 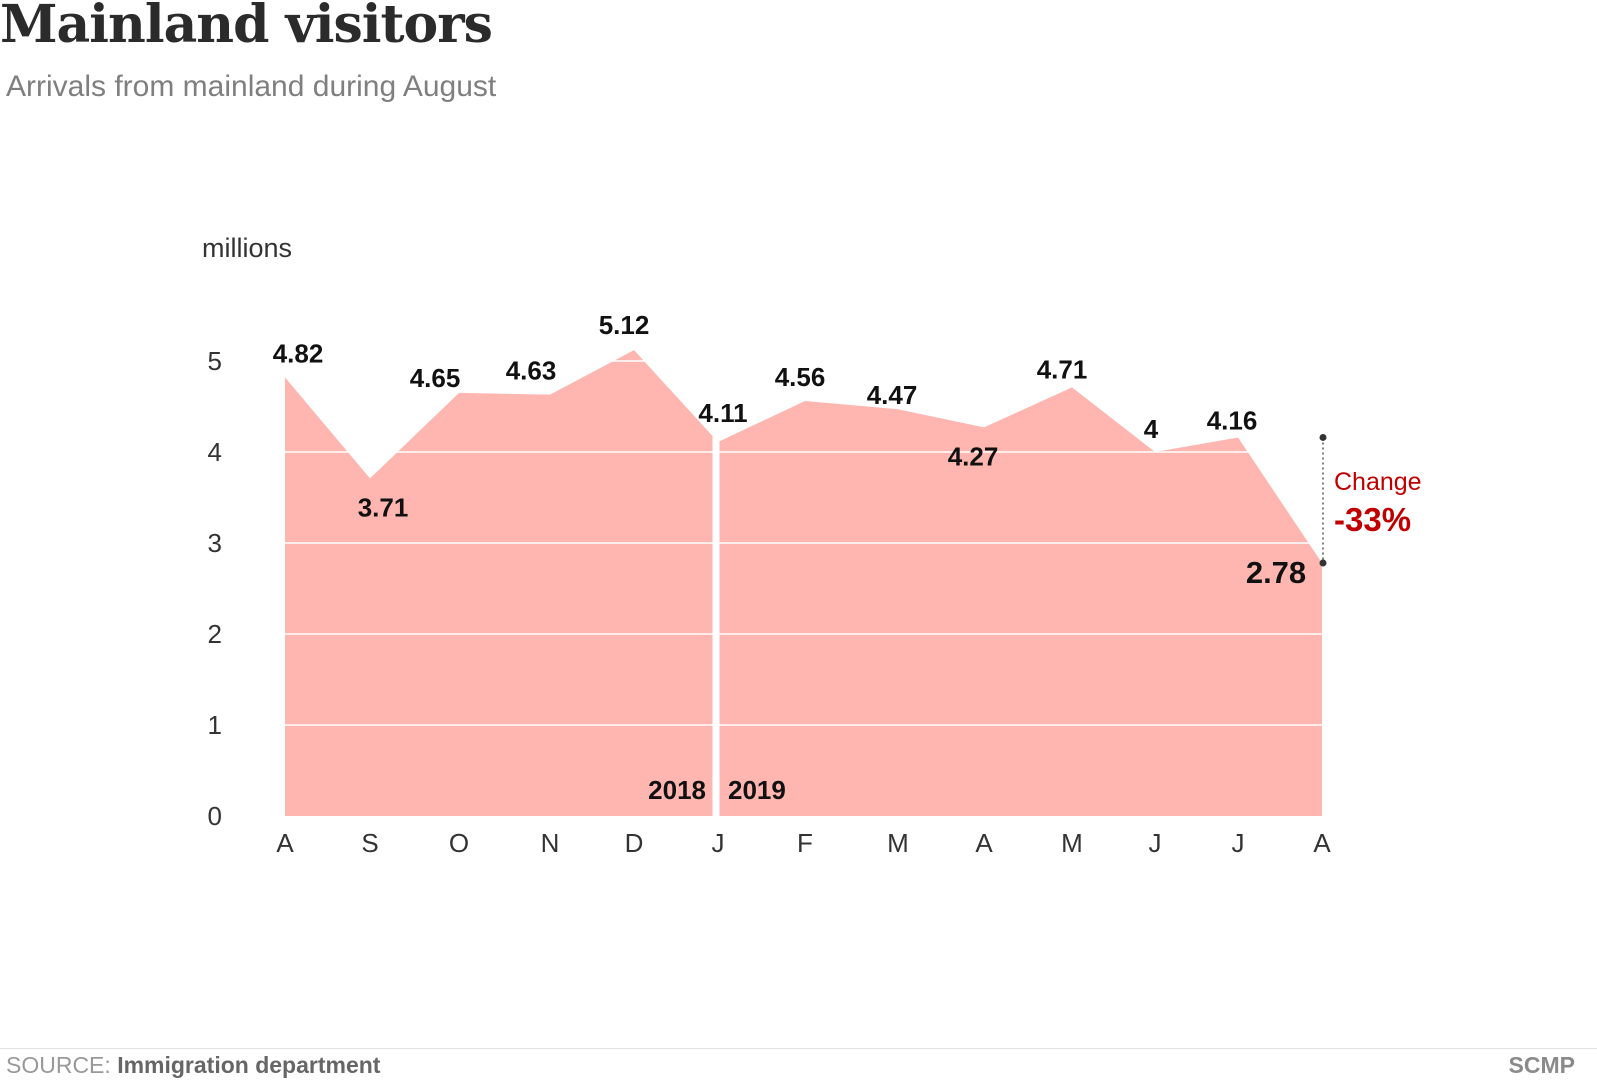 I want to click on data-label: 4.65, so click(x=435, y=378).